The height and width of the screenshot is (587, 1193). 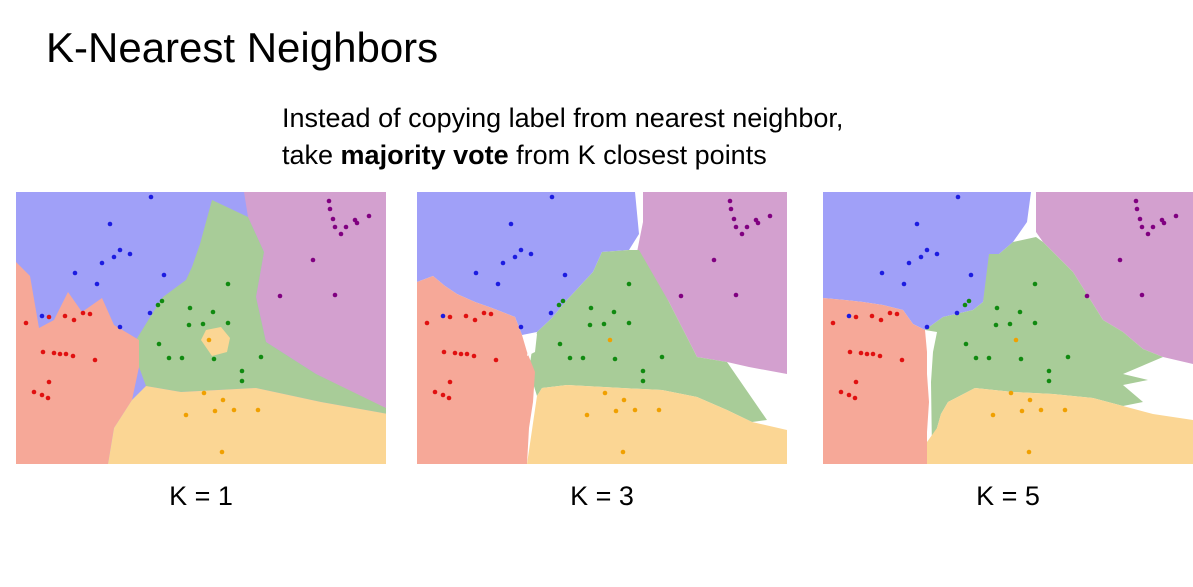 I want to click on decision-boundary-k5, so click(x=1008, y=328).